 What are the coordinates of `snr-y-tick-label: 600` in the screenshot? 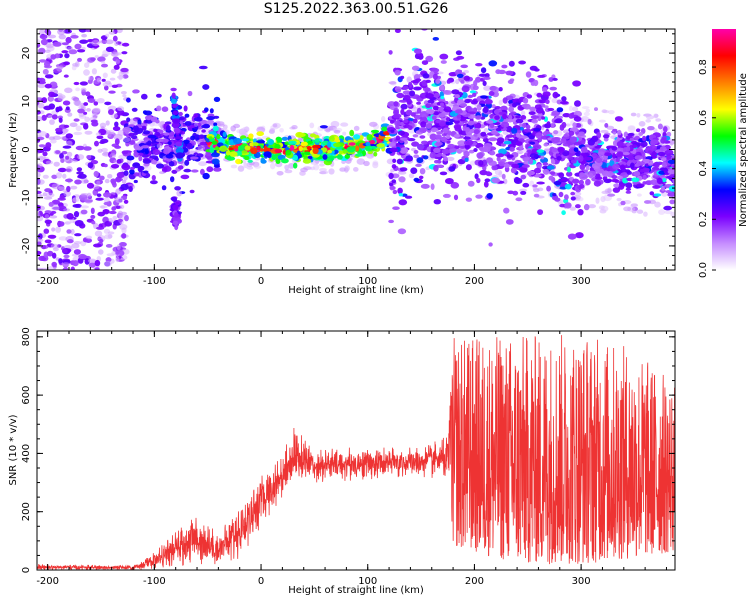 It's located at (26, 395).